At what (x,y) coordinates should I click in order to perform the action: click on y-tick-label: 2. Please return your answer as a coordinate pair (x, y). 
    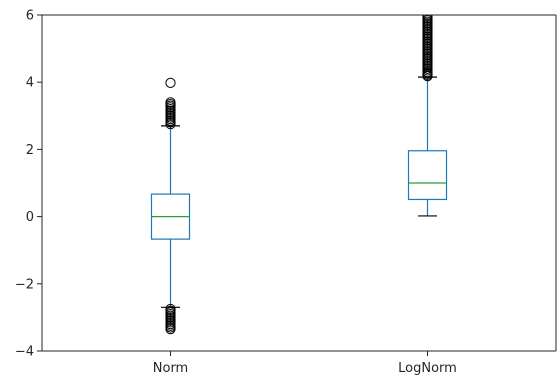
    Looking at the image, I should click on (30, 150).